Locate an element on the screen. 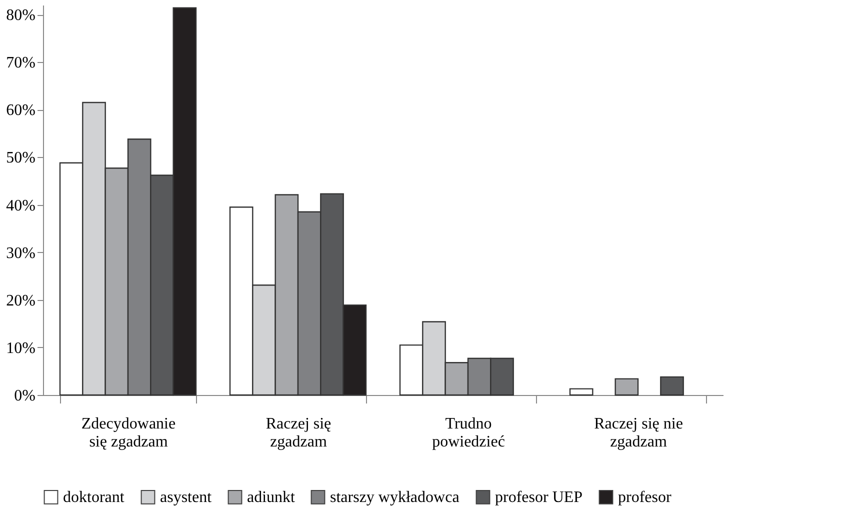  x-tick-label: Trudno powiedzieć is located at coordinates (468, 433).